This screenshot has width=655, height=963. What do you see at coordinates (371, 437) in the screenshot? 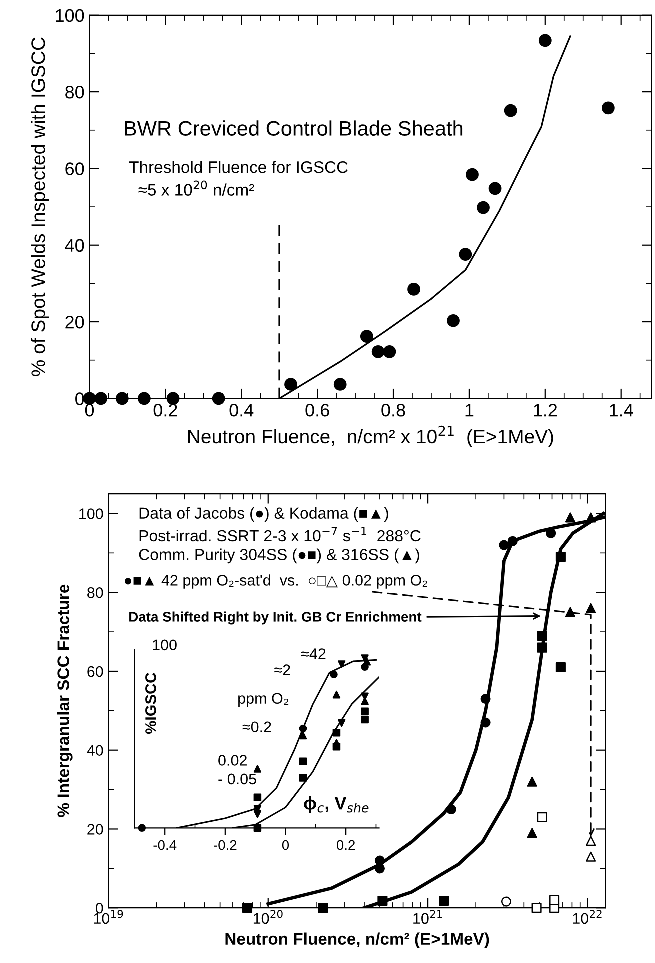
I see `x-axis-title: Neutron Fluence, n/cm² x 10$^{21}$ (E>1MeV)` at bounding box center [371, 437].